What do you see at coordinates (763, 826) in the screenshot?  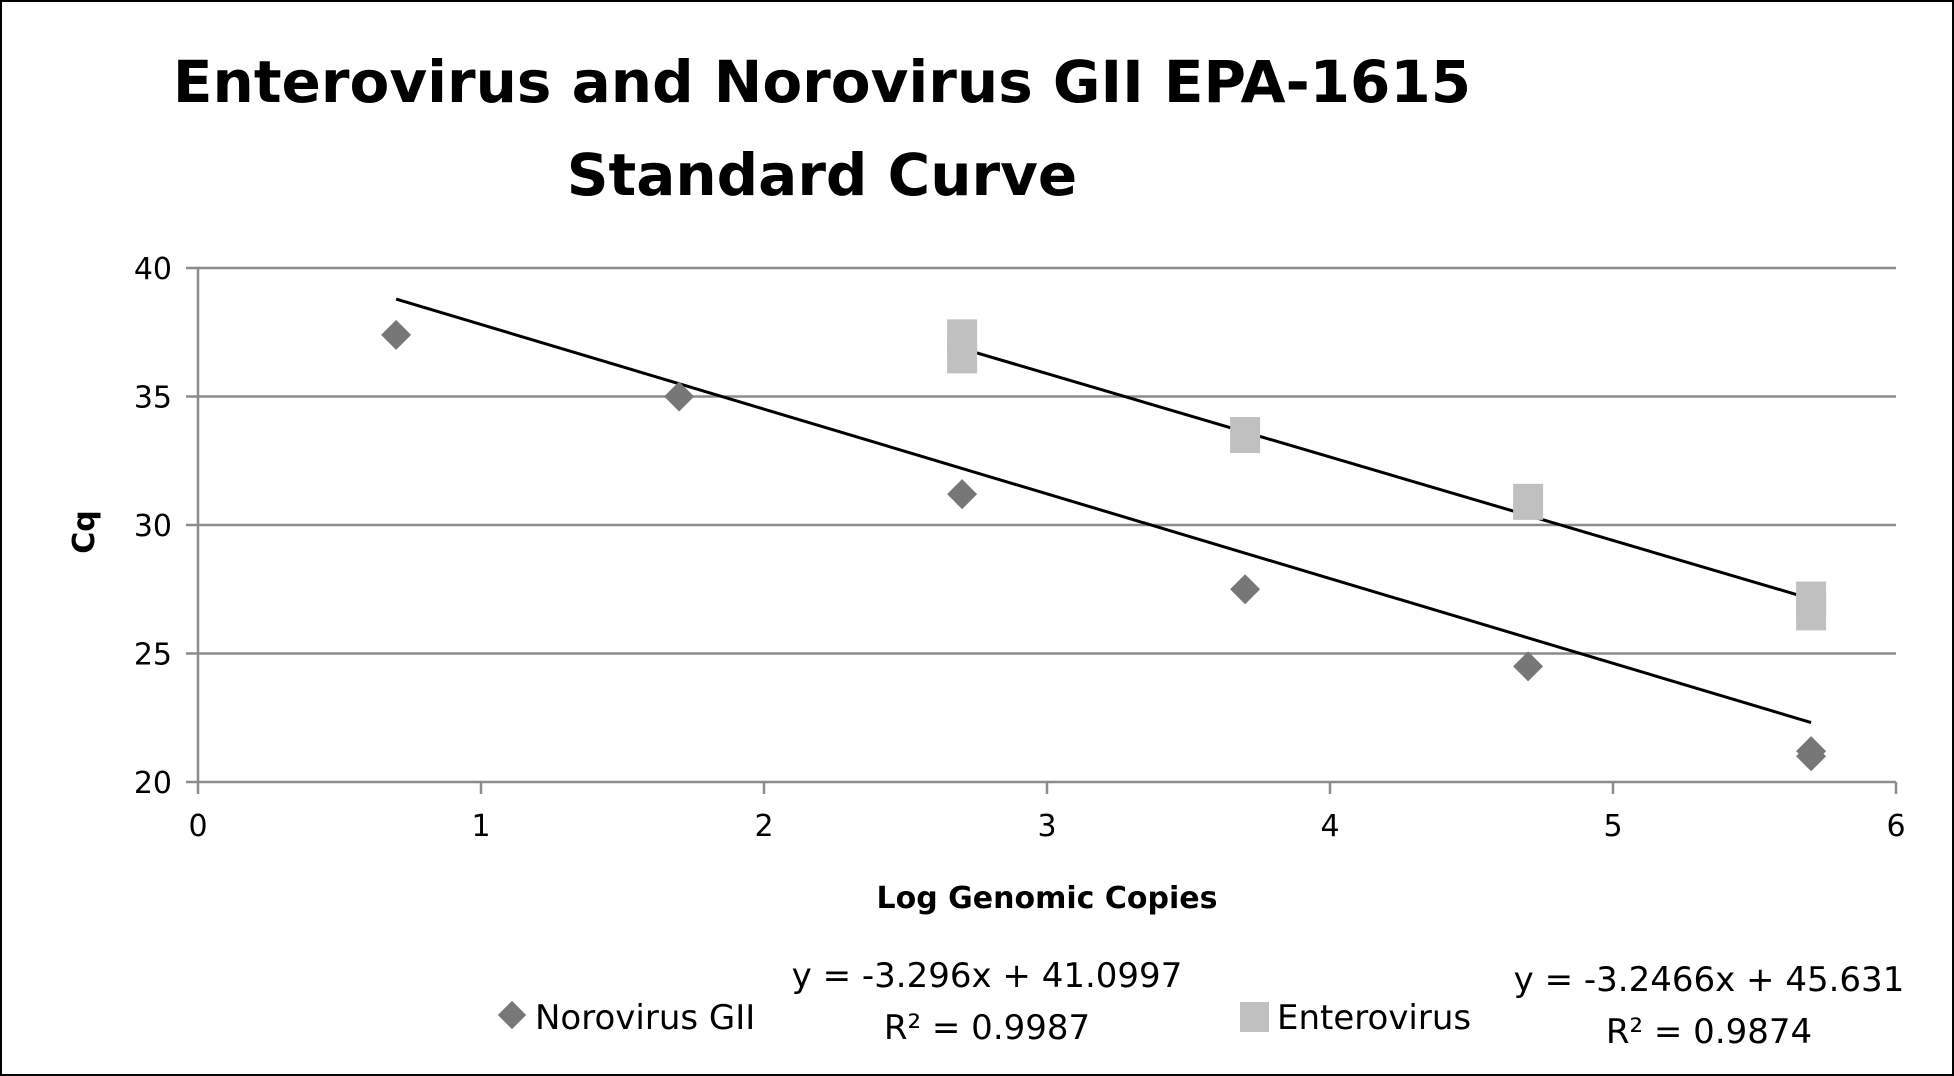 I see `x-tick-label-2: 2` at bounding box center [763, 826].